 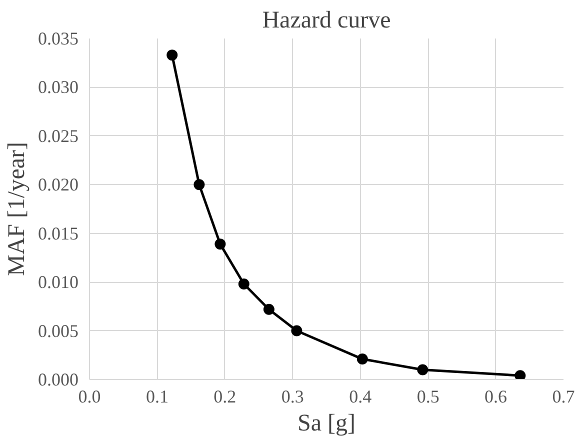 I want to click on x-tick-label: 0.0, so click(x=89, y=396).